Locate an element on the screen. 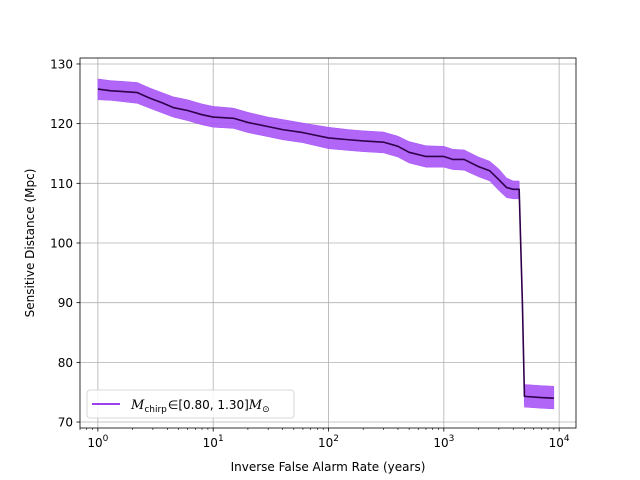  x-tick-label: 10¹ is located at coordinates (213, 442).